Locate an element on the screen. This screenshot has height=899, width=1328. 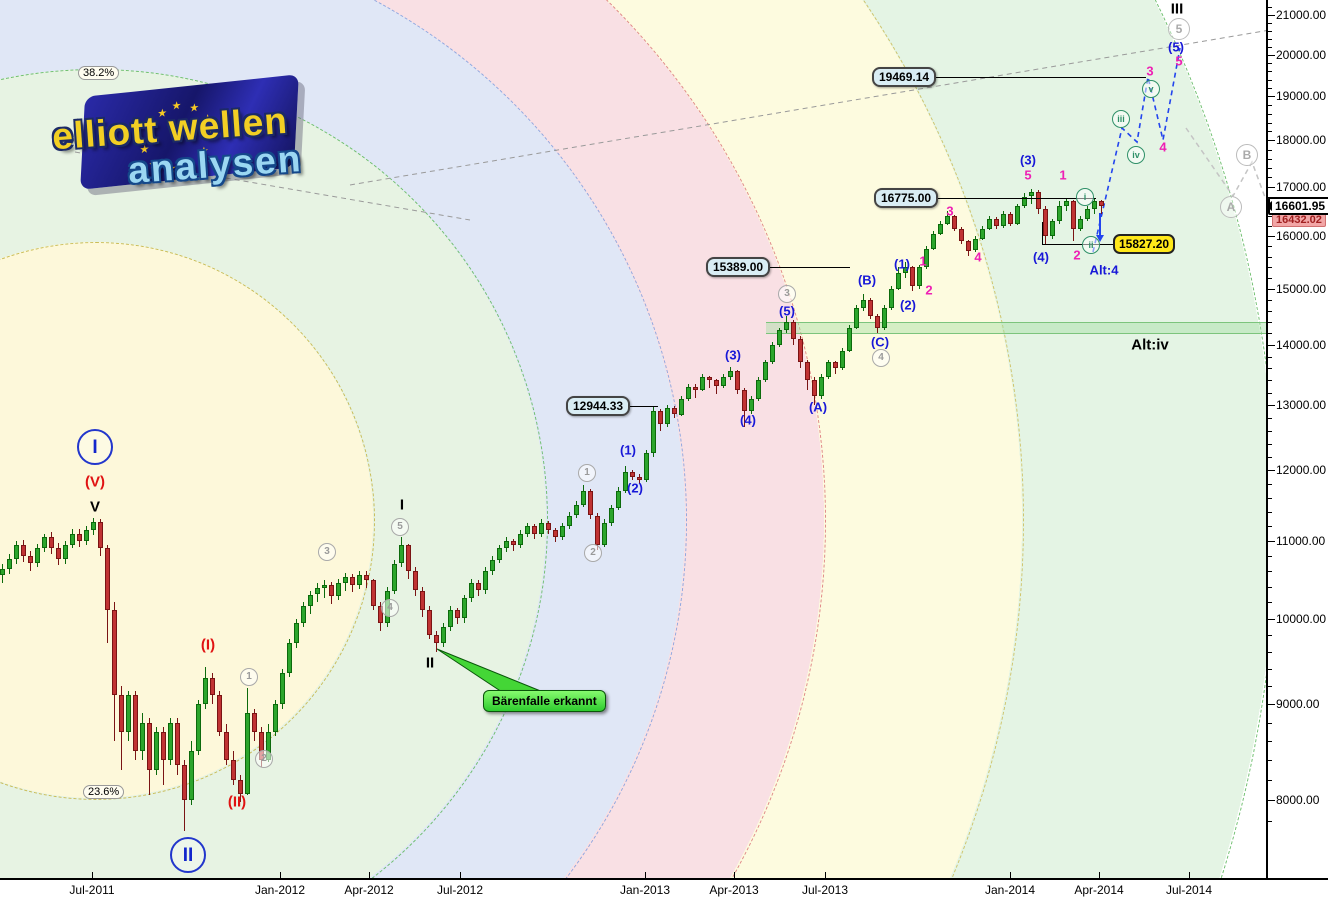
alert-bracket-v is located at coordinates (1042, 233).